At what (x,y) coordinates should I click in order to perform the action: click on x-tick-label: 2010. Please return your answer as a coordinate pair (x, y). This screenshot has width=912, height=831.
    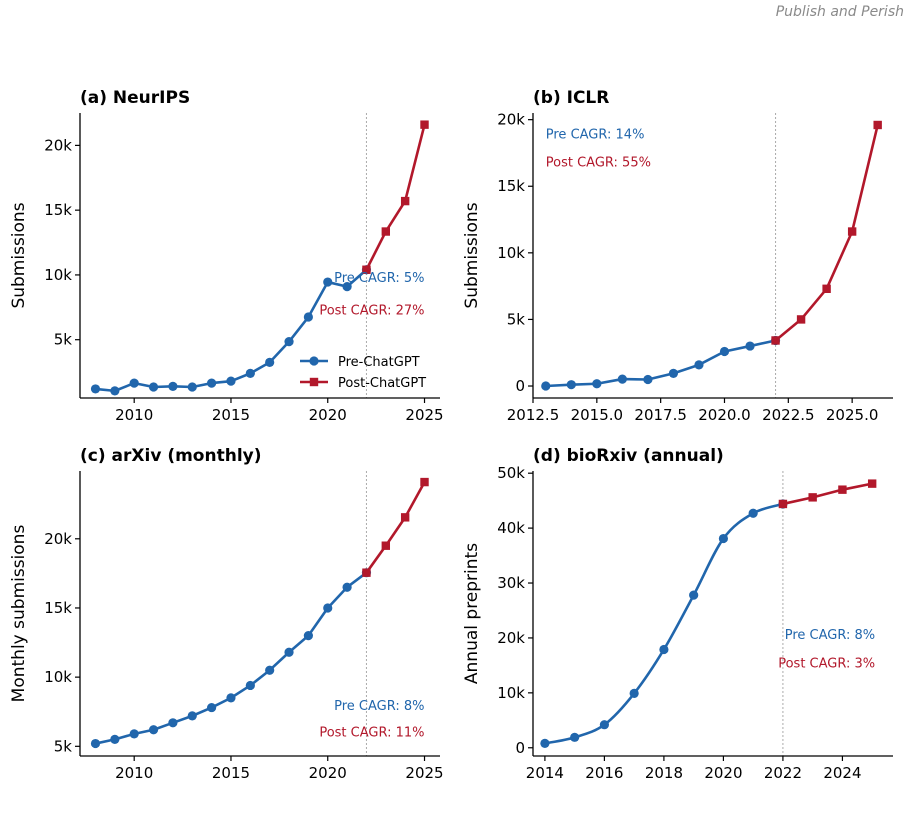
    Looking at the image, I should click on (134, 773).